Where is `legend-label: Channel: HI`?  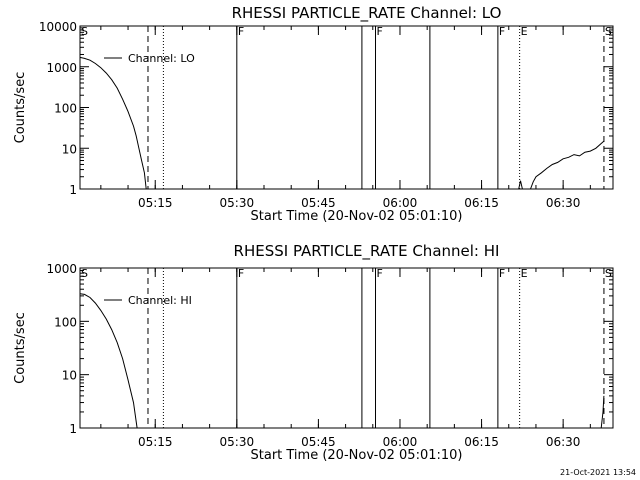 legend-label: Channel: HI is located at coordinates (160, 300).